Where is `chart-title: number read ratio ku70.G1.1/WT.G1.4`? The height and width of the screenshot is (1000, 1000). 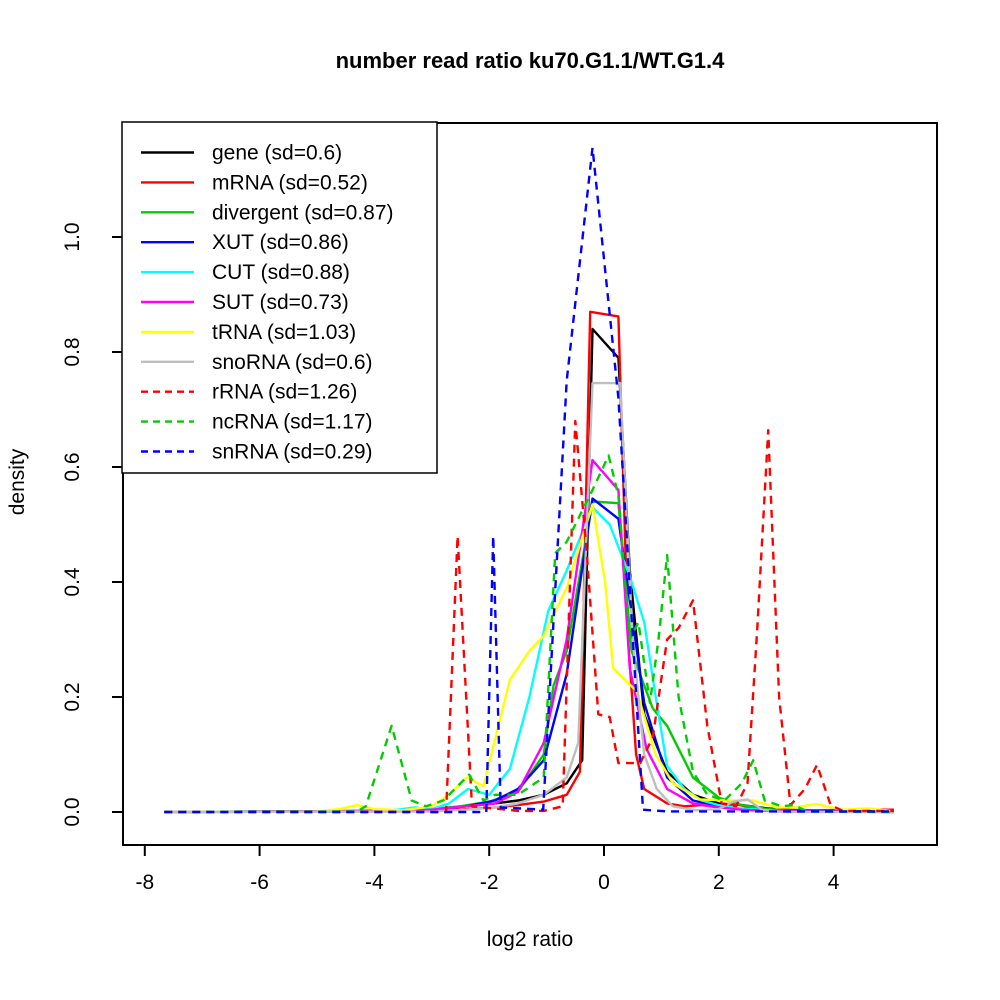
chart-title: number read ratio ku70.G1.1/WT.G1.4 is located at coordinates (530, 60).